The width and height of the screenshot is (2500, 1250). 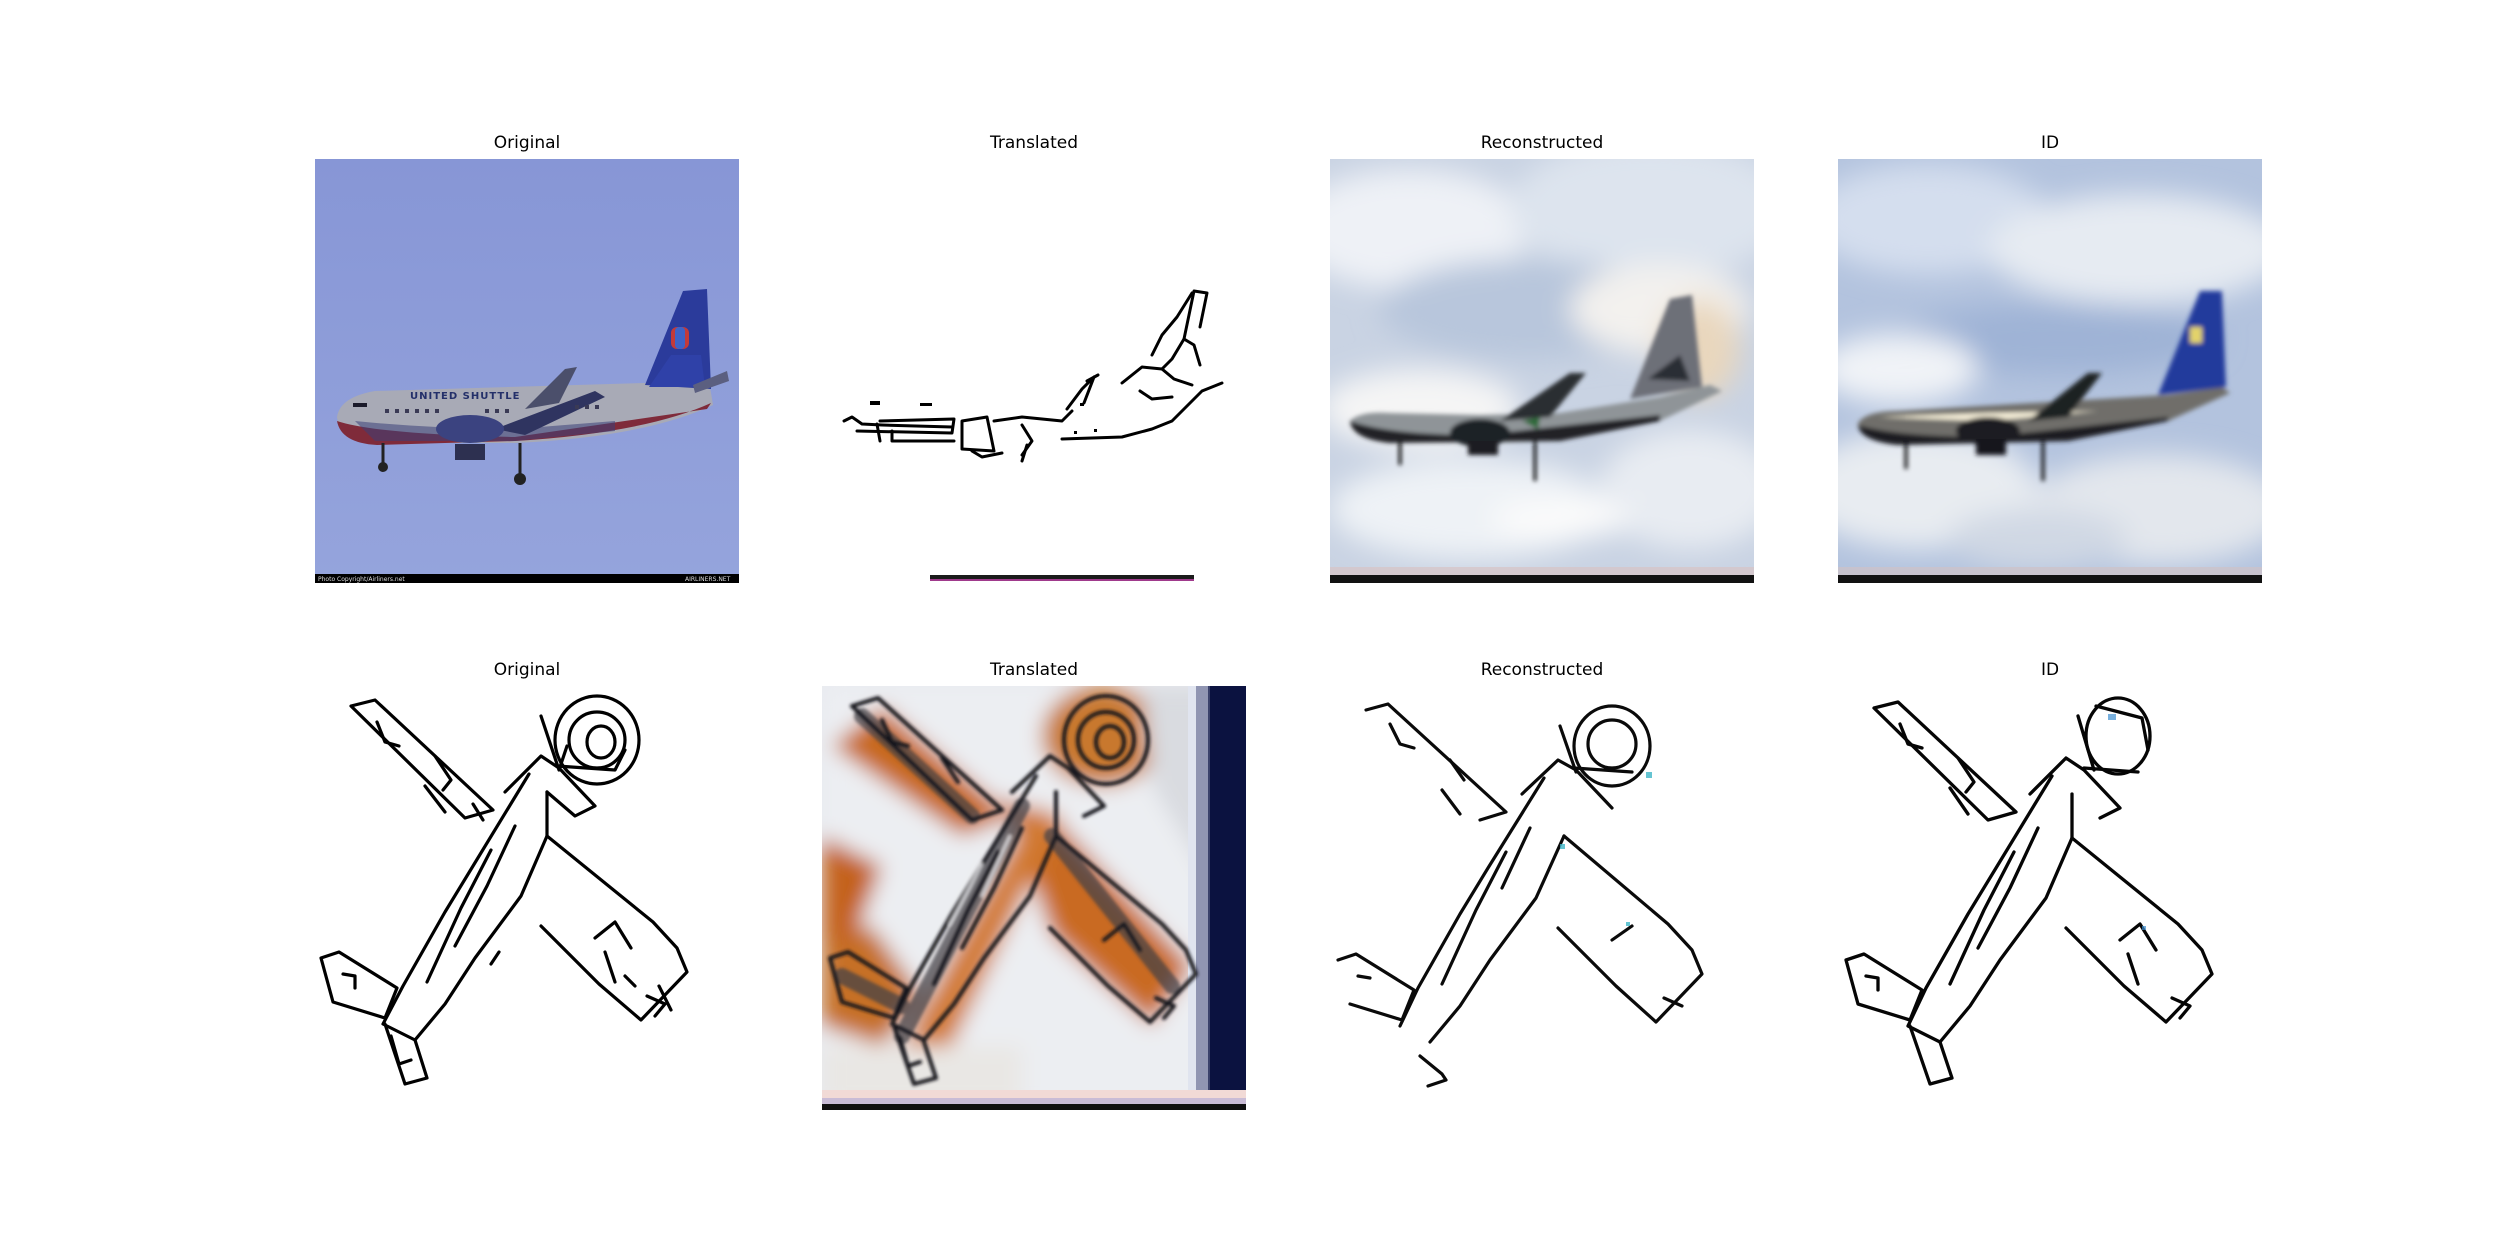 What do you see at coordinates (361, 579) in the screenshot?
I see `photo-caption-left: Photo Copyright/Airliners.net` at bounding box center [361, 579].